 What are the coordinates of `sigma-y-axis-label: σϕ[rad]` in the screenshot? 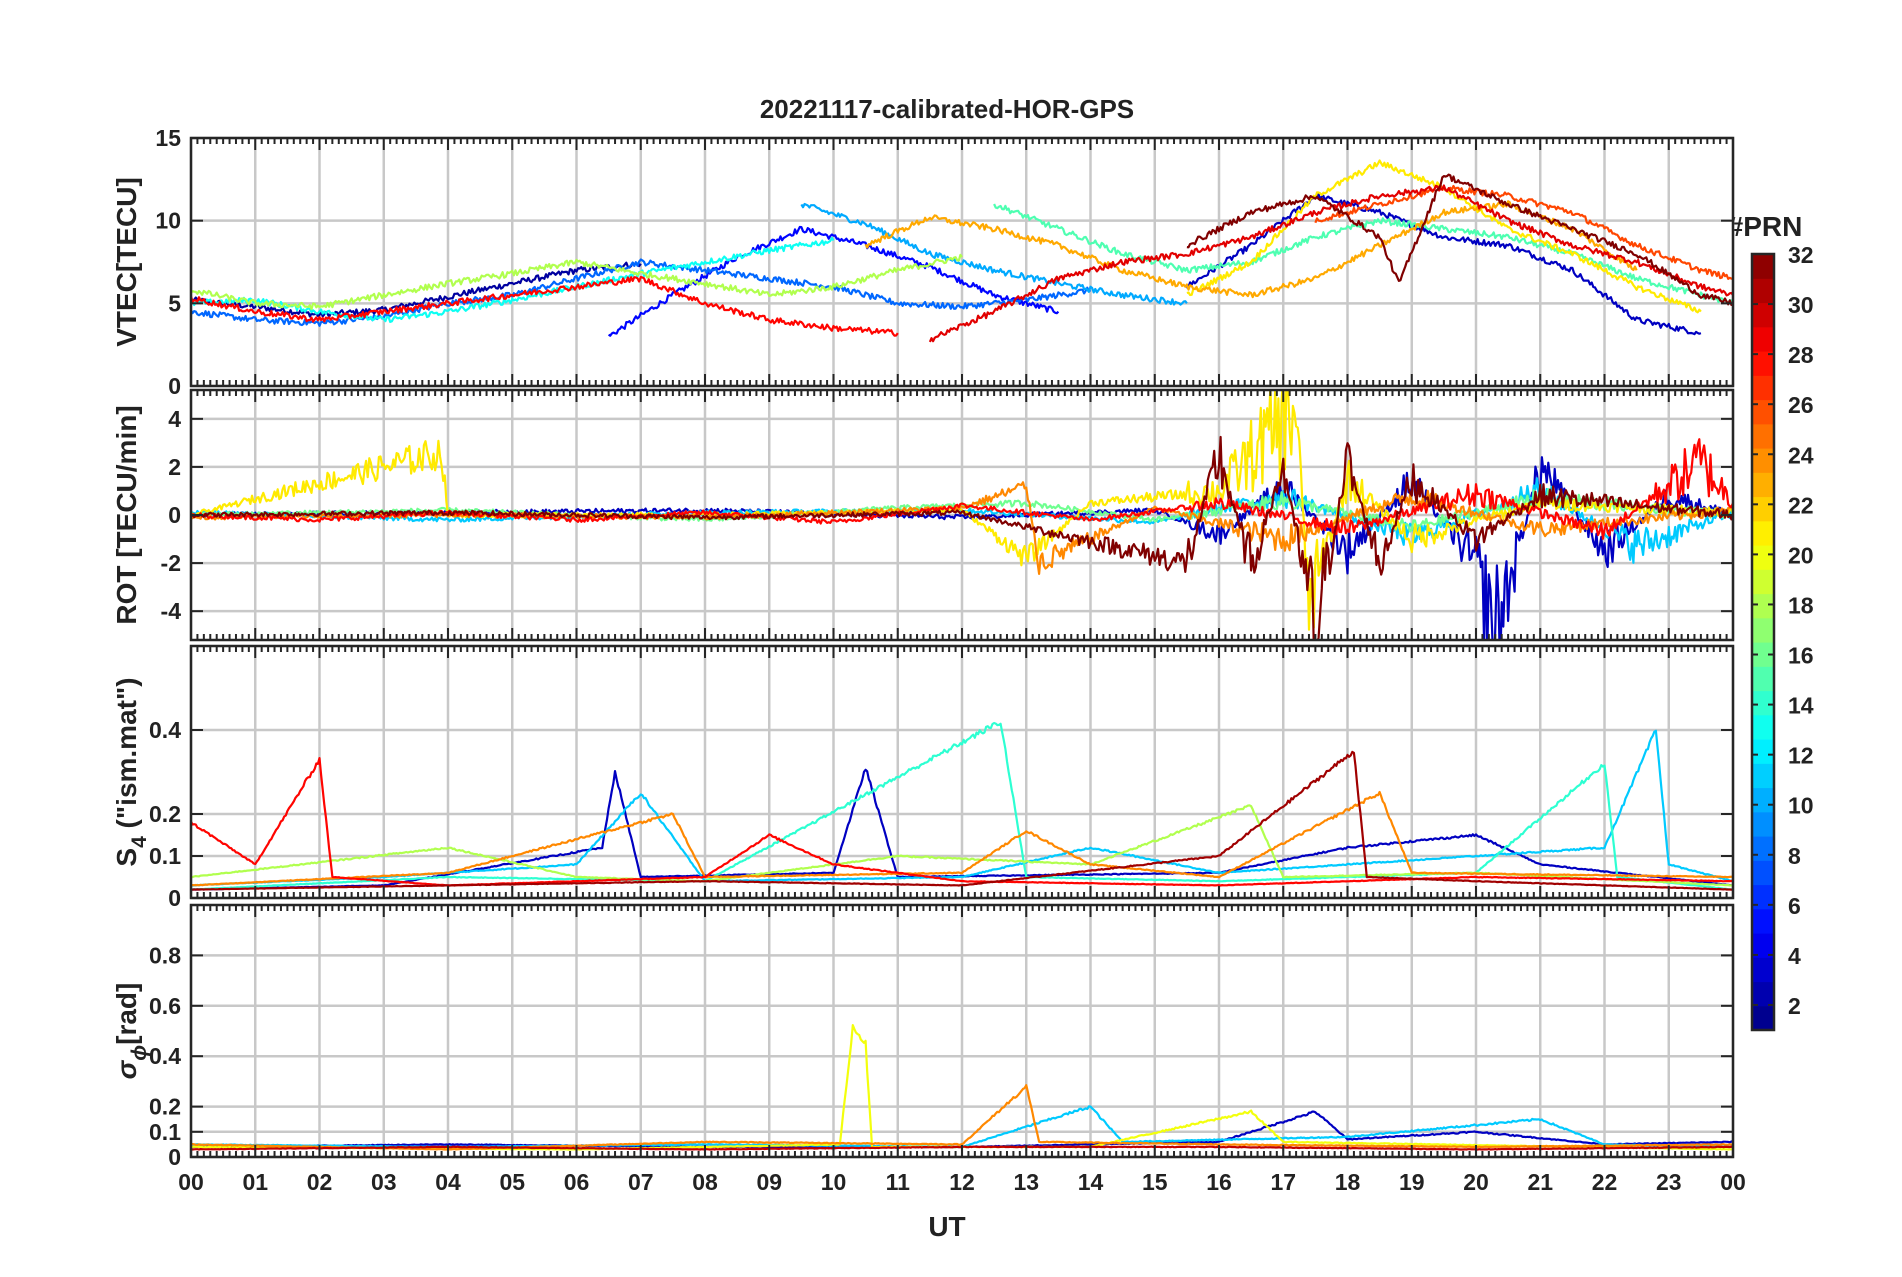 It's located at (131, 1031).